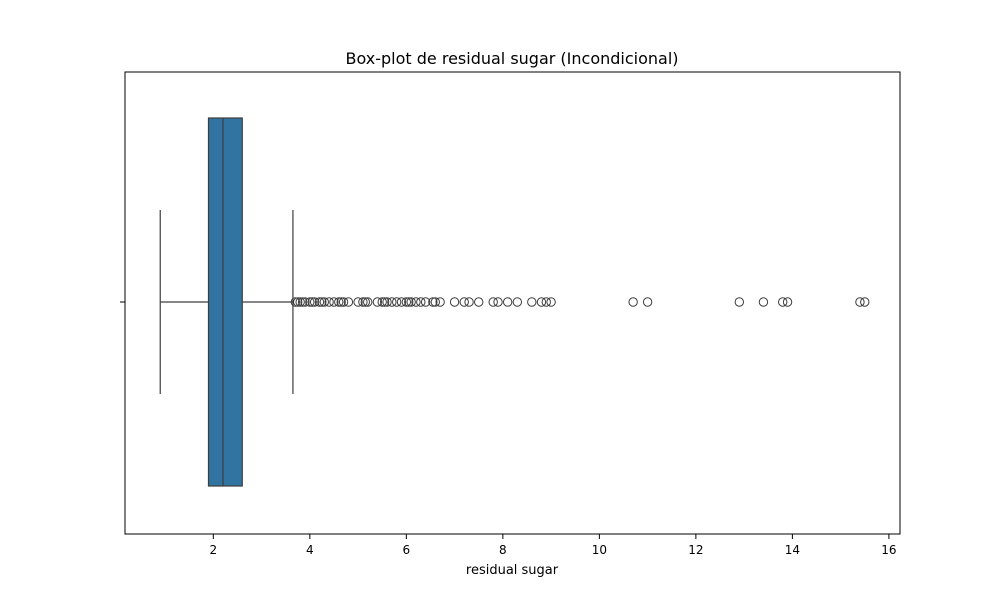  Describe the element at coordinates (553, 545) in the screenshot. I see `x-axis: 2 4 6 8 10 12 14 16` at that location.